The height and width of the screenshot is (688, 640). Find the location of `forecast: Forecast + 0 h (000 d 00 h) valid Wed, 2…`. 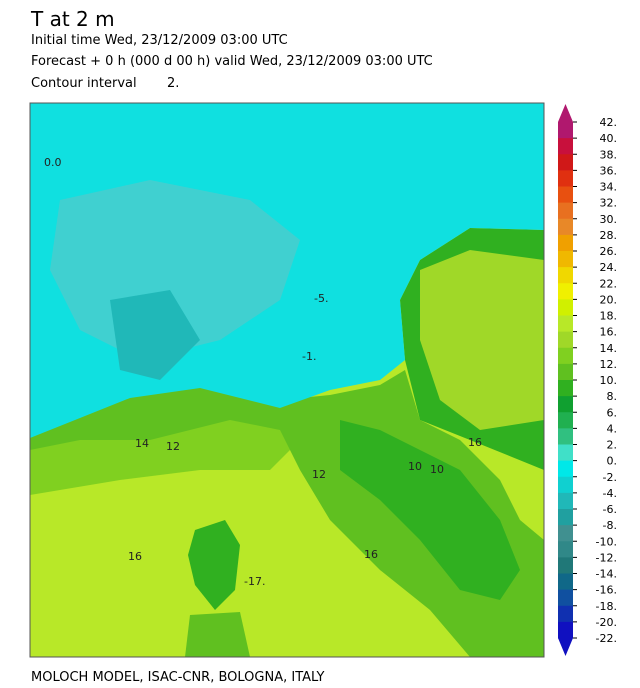

forecast: Forecast + 0 h (000 d 00 h) valid Wed, 2… is located at coordinates (232, 61).